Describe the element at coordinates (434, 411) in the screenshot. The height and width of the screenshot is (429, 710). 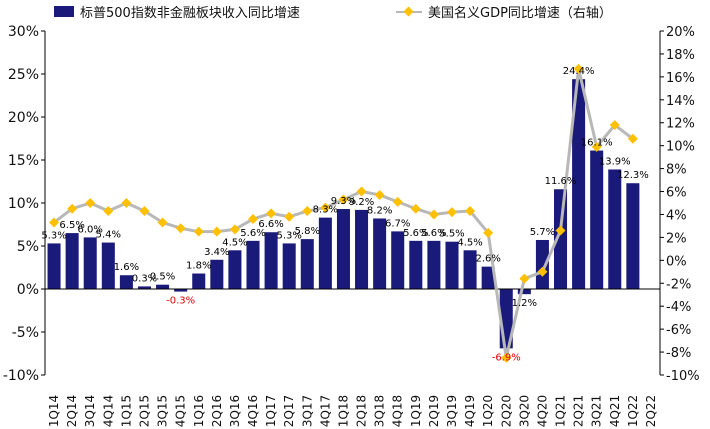
I see `x-tick-label: 2Q19` at that location.